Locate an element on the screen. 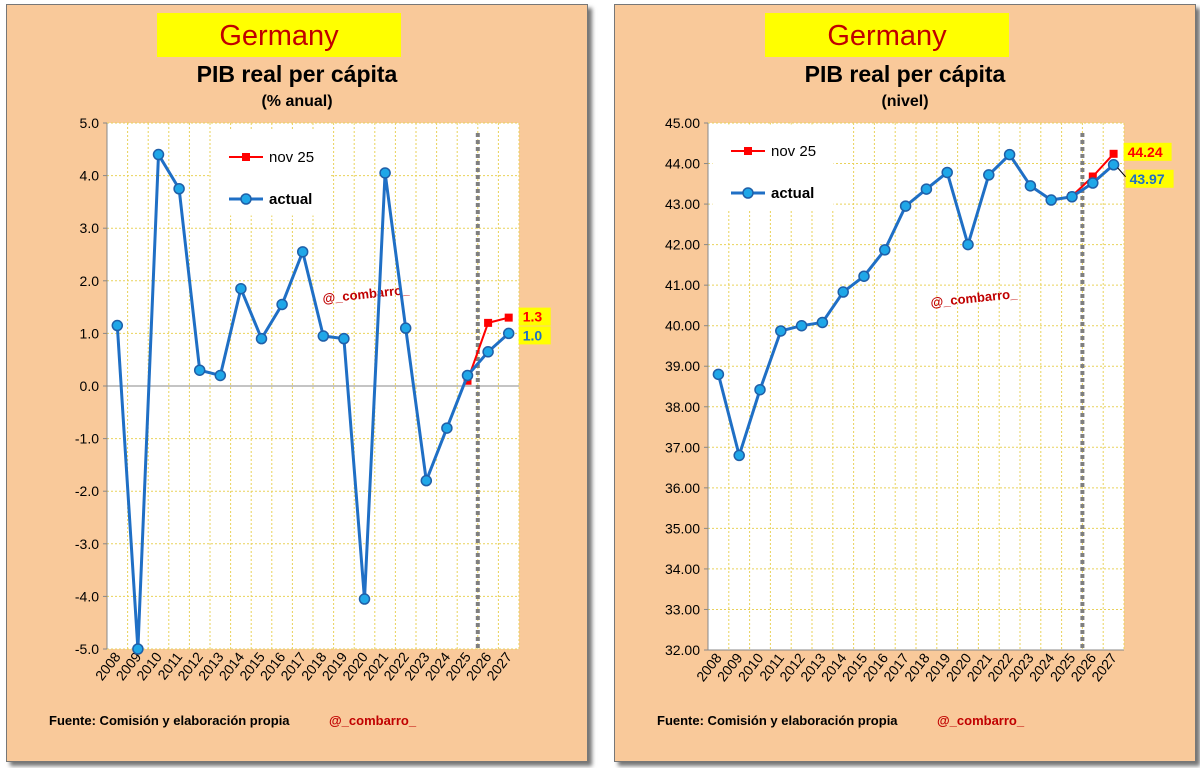 This screenshot has width=1200, height=768. y-tick-label: 3.0 is located at coordinates (90, 228).